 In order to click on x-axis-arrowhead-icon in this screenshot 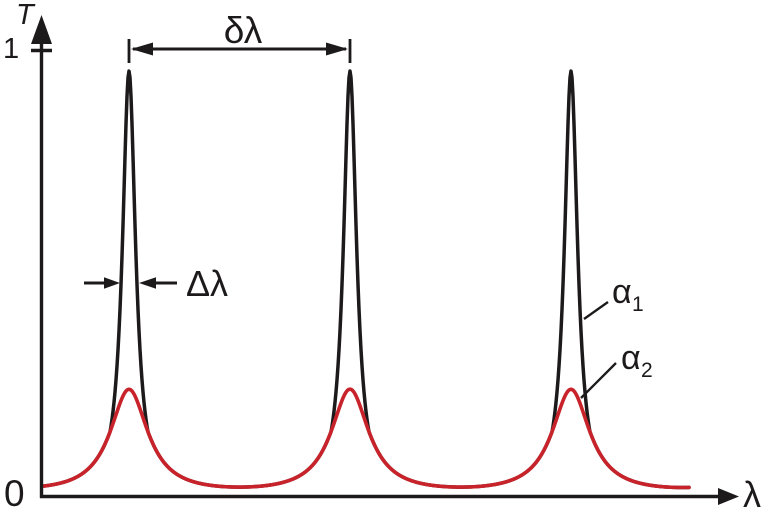, I will do `click(728, 496)`.